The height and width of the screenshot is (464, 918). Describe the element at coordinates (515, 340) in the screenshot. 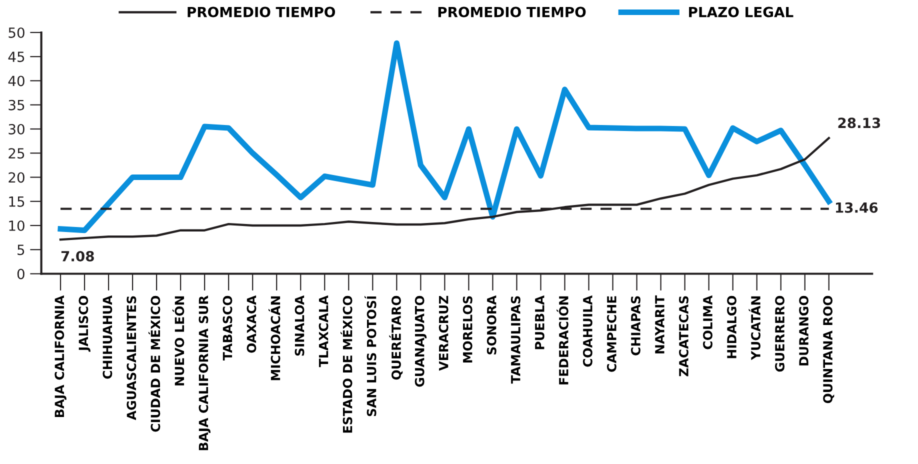

I see `x-tick-label: TAMAULIPAS` at that location.